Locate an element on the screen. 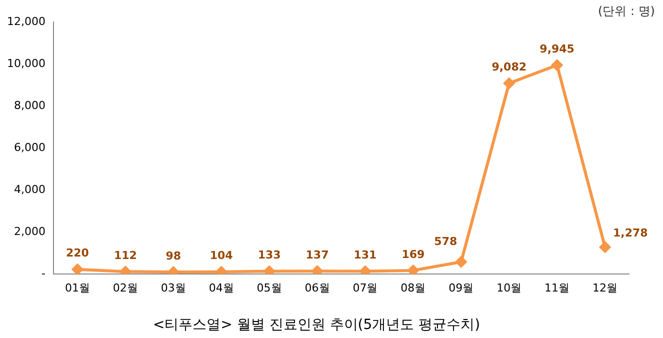  x-tick-label: 03월 is located at coordinates (173, 287).